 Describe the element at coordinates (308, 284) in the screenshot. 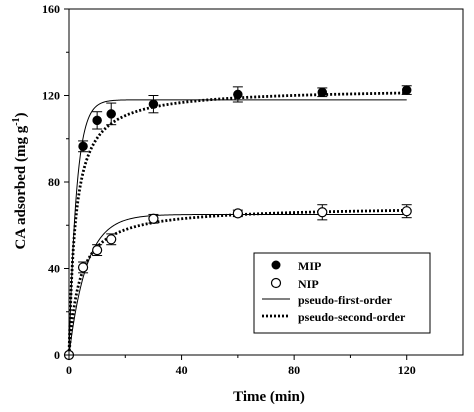

I see `legend-nip-label: NIP` at that location.